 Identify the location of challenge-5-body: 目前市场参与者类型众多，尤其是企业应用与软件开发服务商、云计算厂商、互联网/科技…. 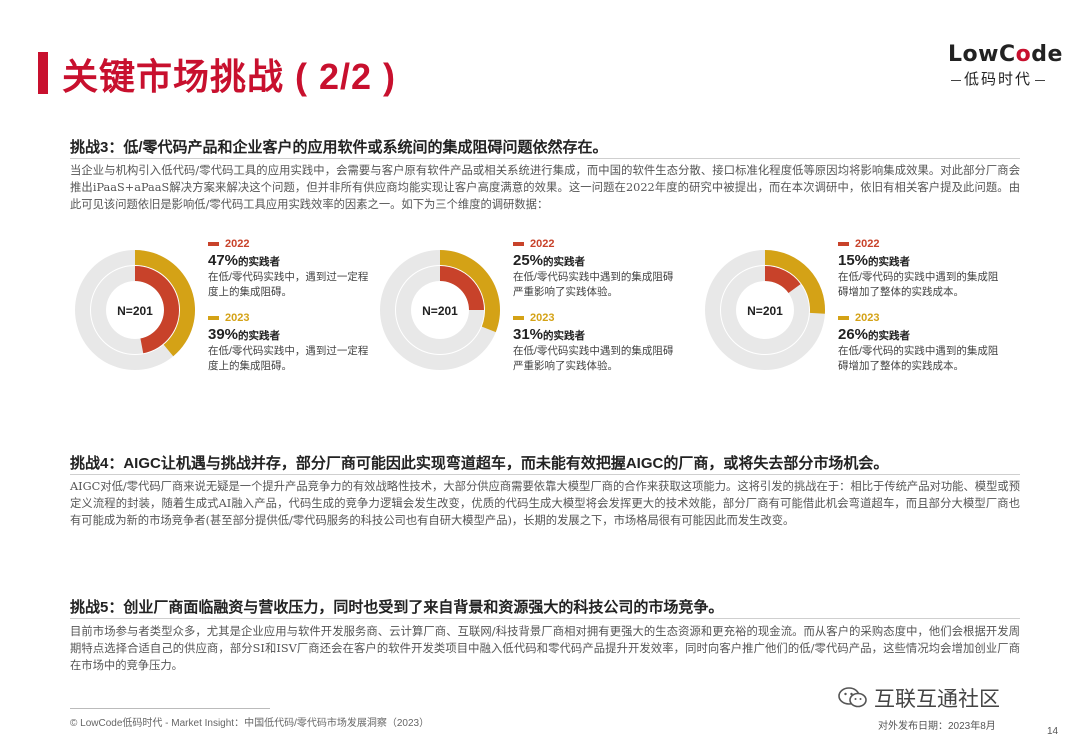
(545, 648).